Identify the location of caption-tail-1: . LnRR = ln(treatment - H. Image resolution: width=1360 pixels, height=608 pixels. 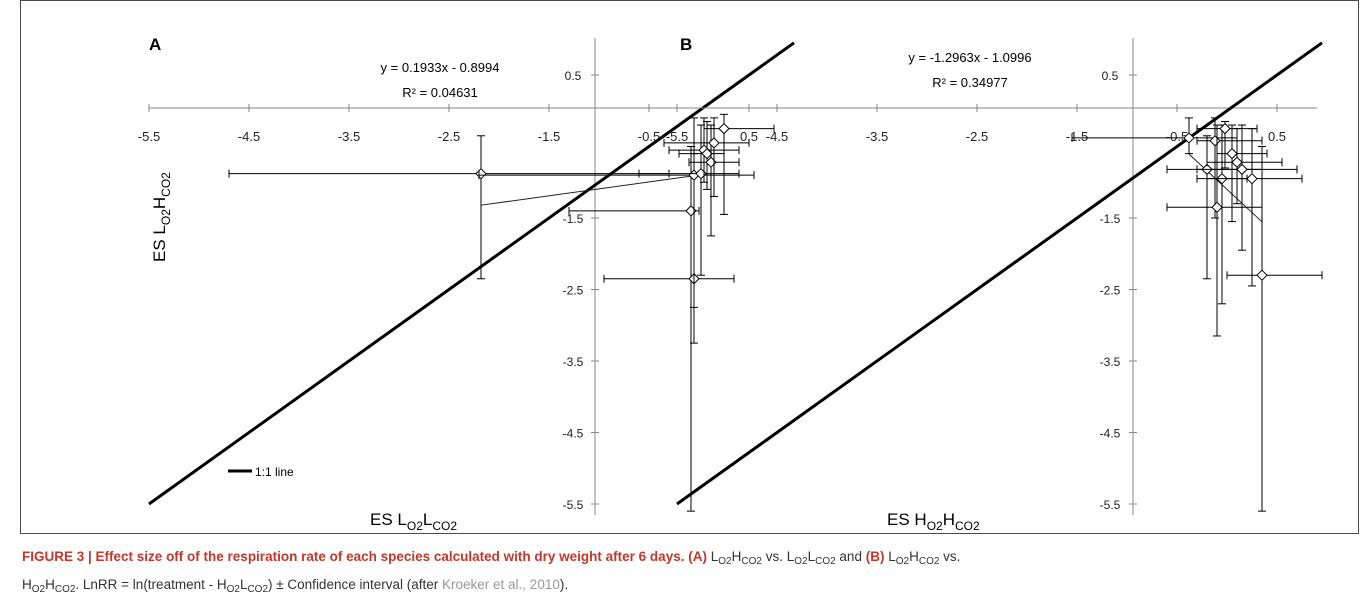
(151, 584).